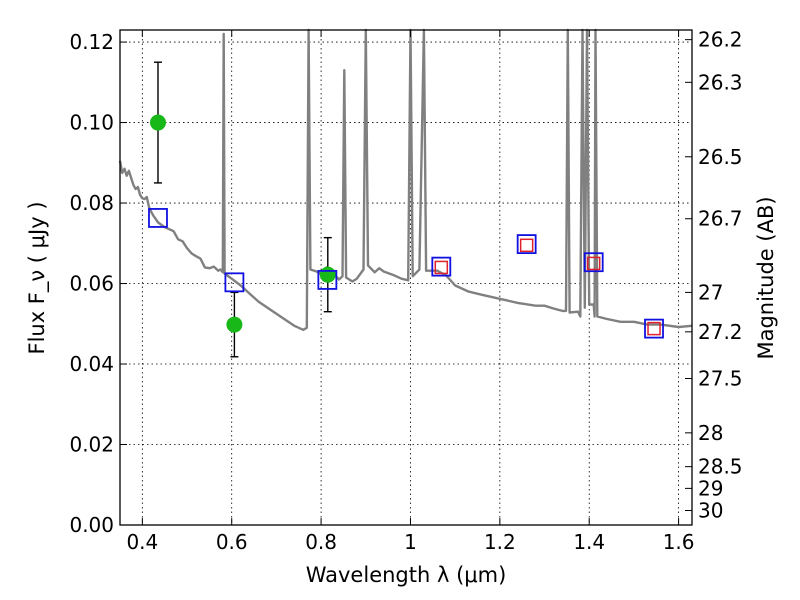  Describe the element at coordinates (91, 364) in the screenshot. I see `y-tick-label: 0.04` at that location.